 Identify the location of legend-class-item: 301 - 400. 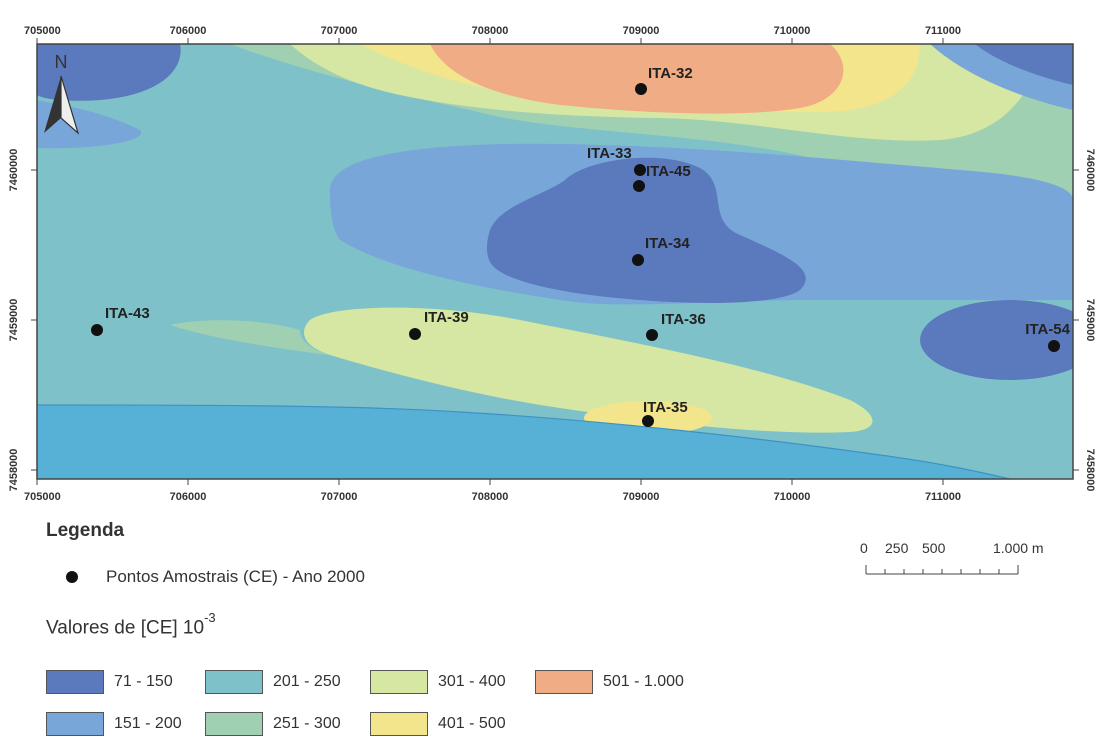
(438, 682).